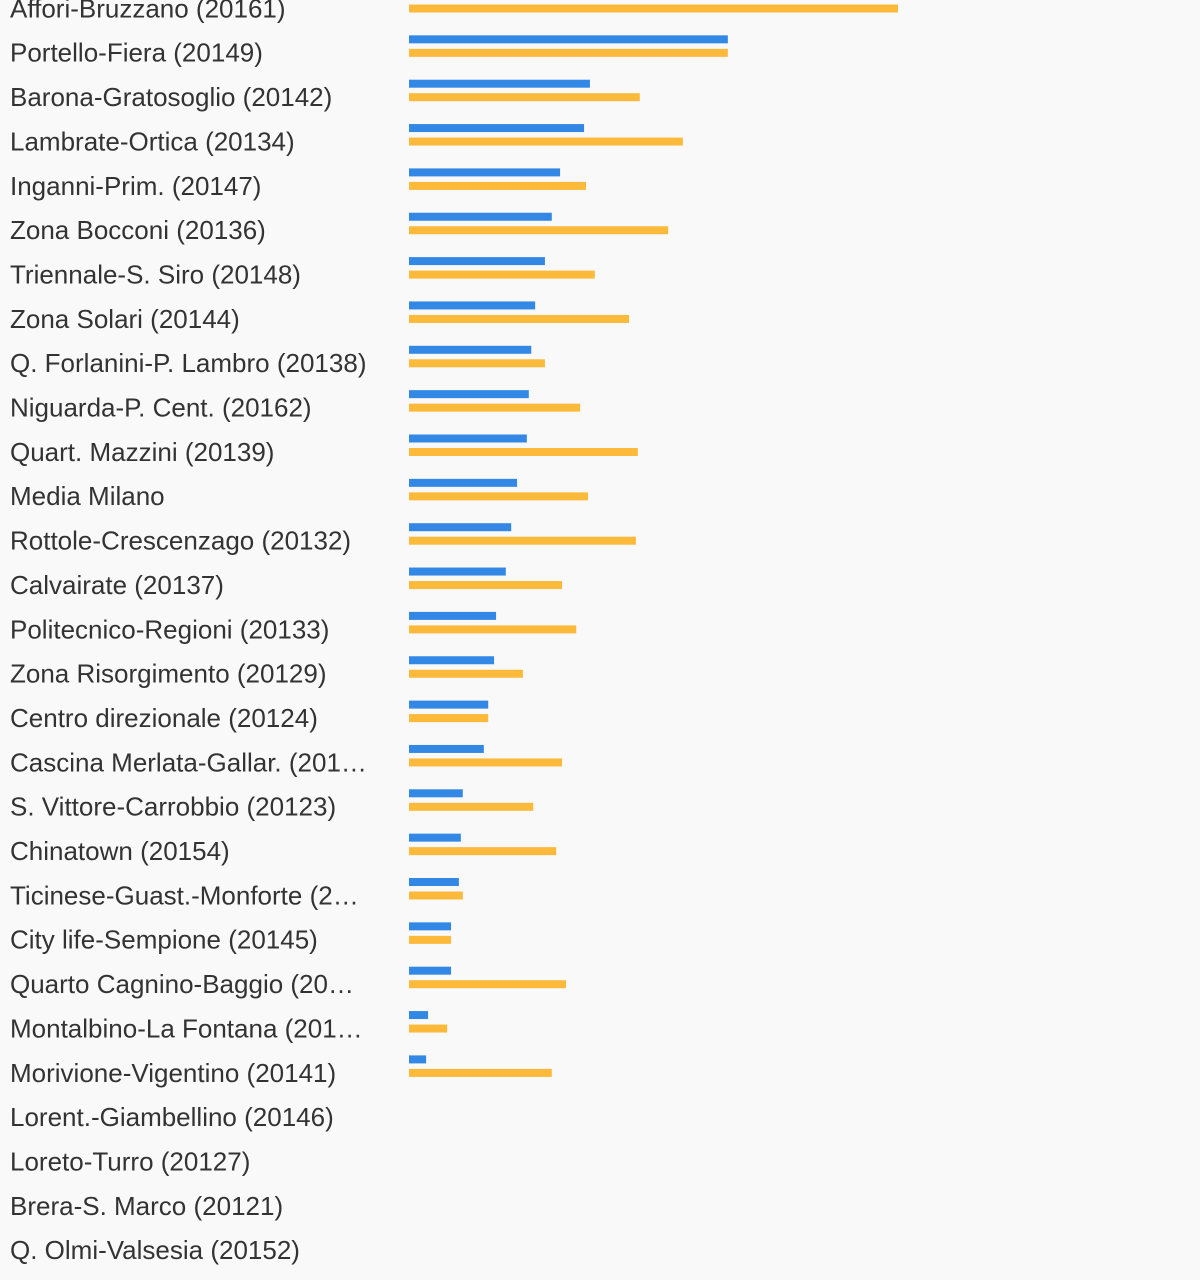  Describe the element at coordinates (155, 274) in the screenshot. I see `category-label: Triennale-S. Siro (20148)` at that location.